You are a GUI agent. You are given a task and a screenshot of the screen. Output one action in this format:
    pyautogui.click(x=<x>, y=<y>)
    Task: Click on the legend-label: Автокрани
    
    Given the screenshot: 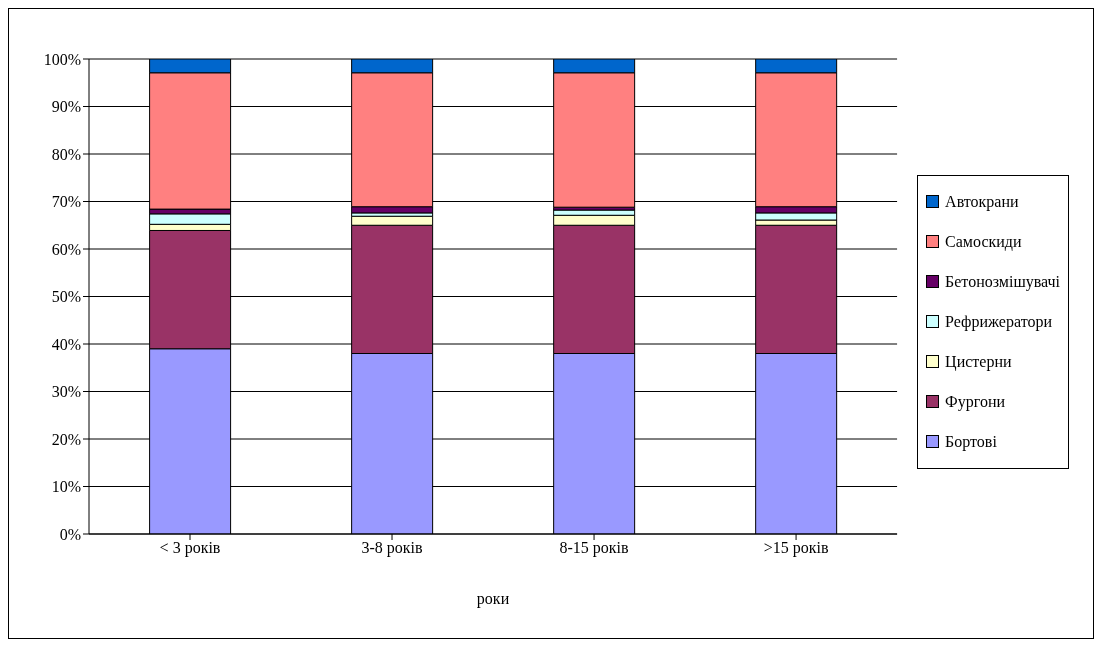 What is the action you would take?
    pyautogui.click(x=982, y=201)
    